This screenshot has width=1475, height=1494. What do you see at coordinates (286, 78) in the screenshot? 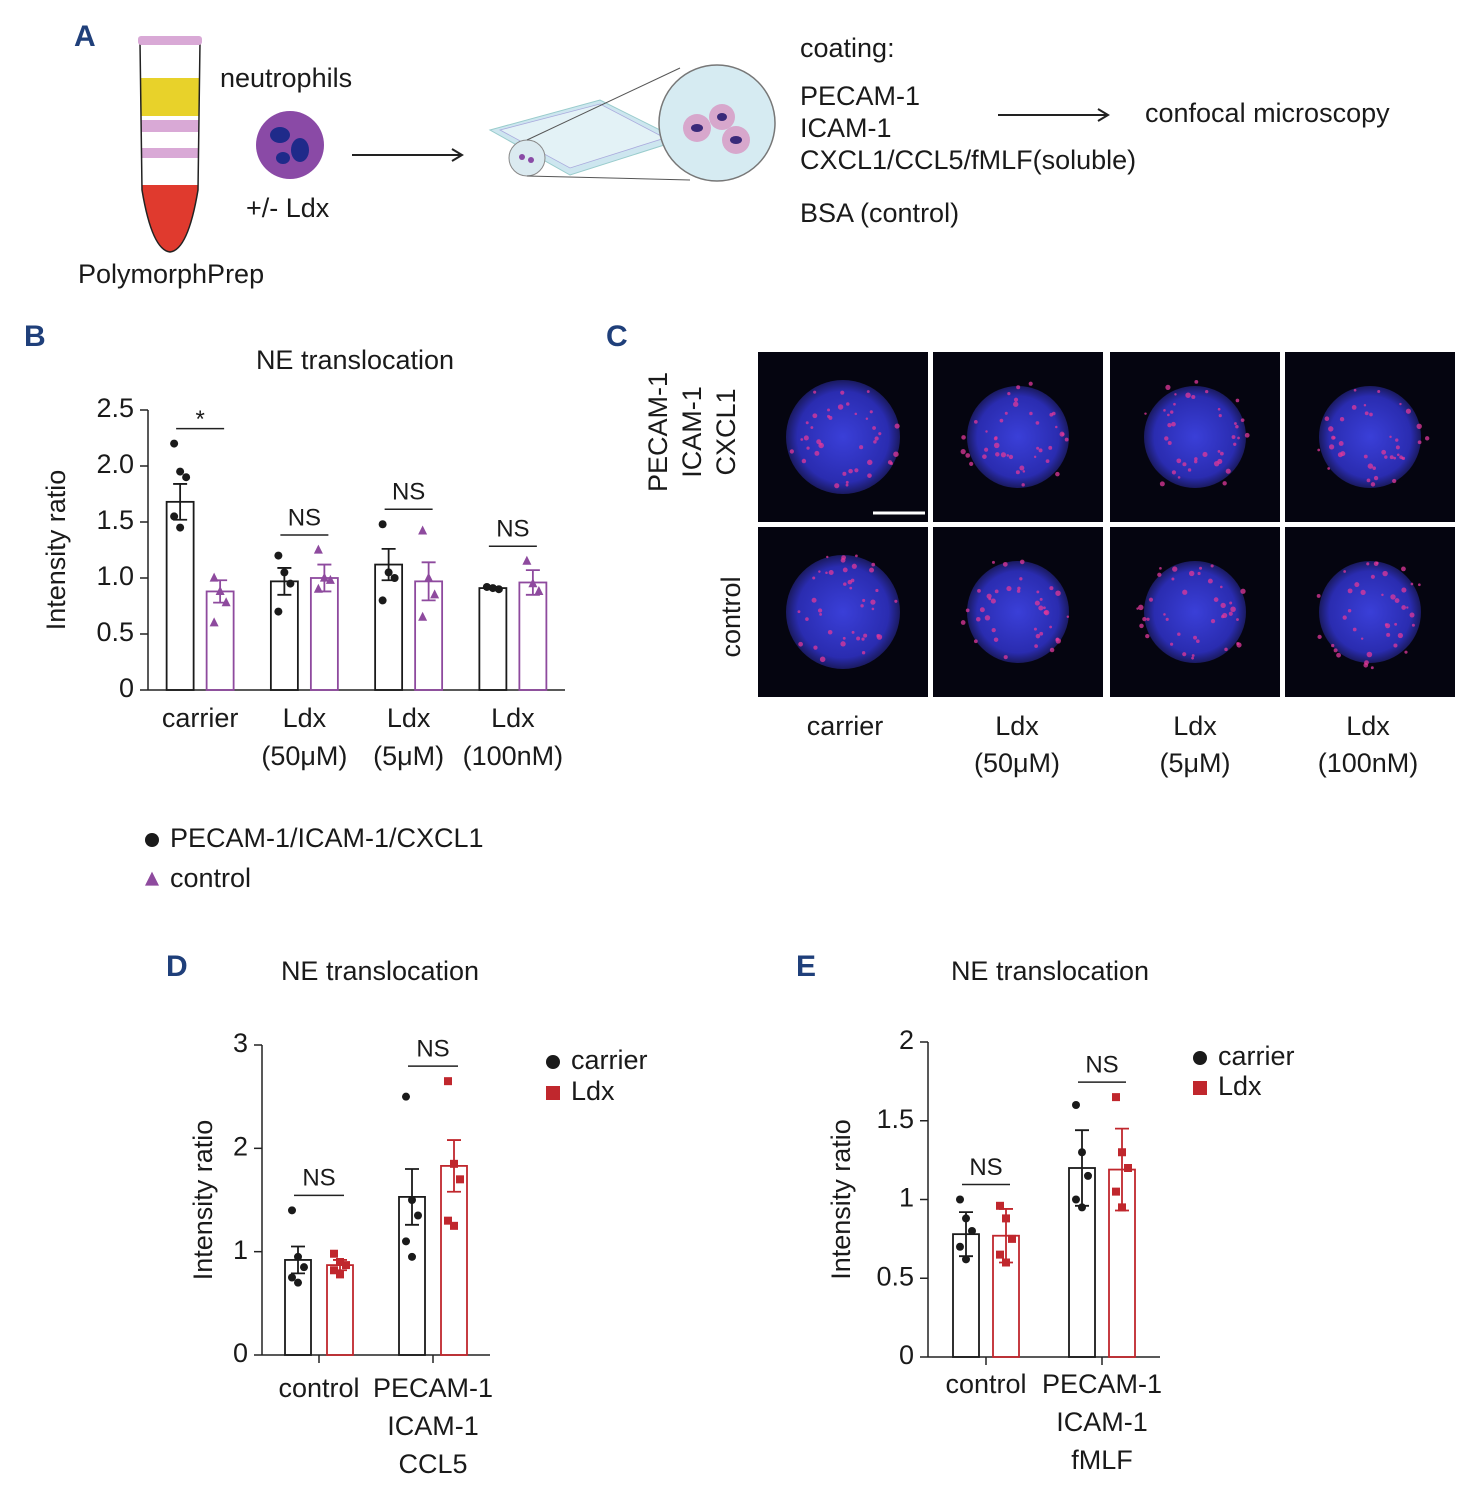
I see `cell-label: neutrophils` at bounding box center [286, 78].